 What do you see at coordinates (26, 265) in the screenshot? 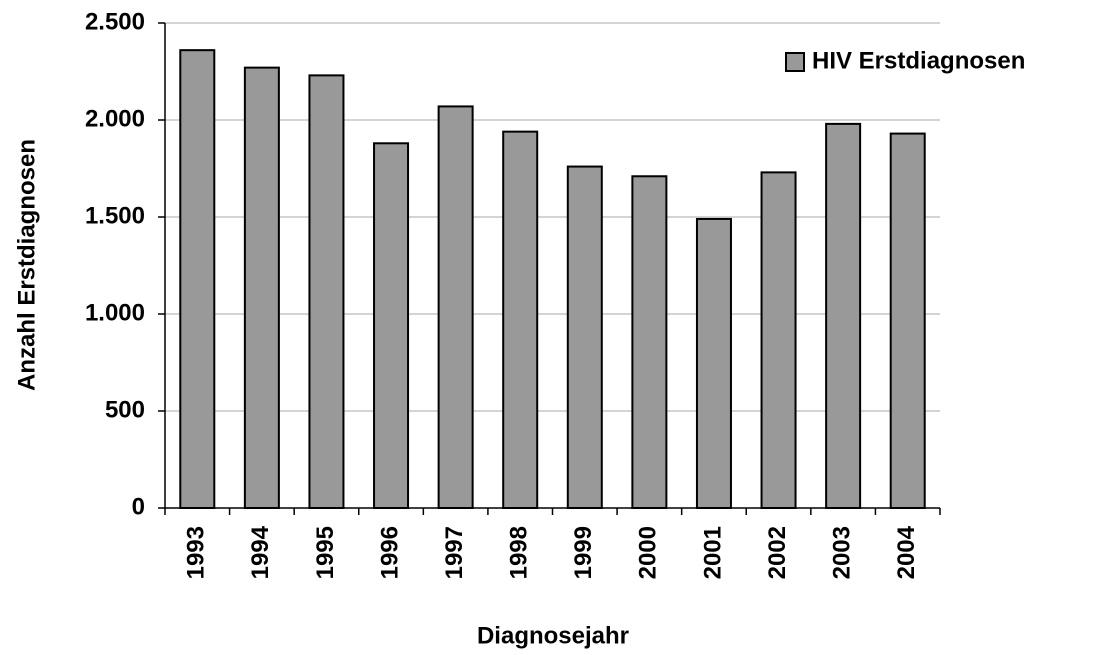
I see `y-axis-title: Anzahl Erstdiagnosen` at bounding box center [26, 265].